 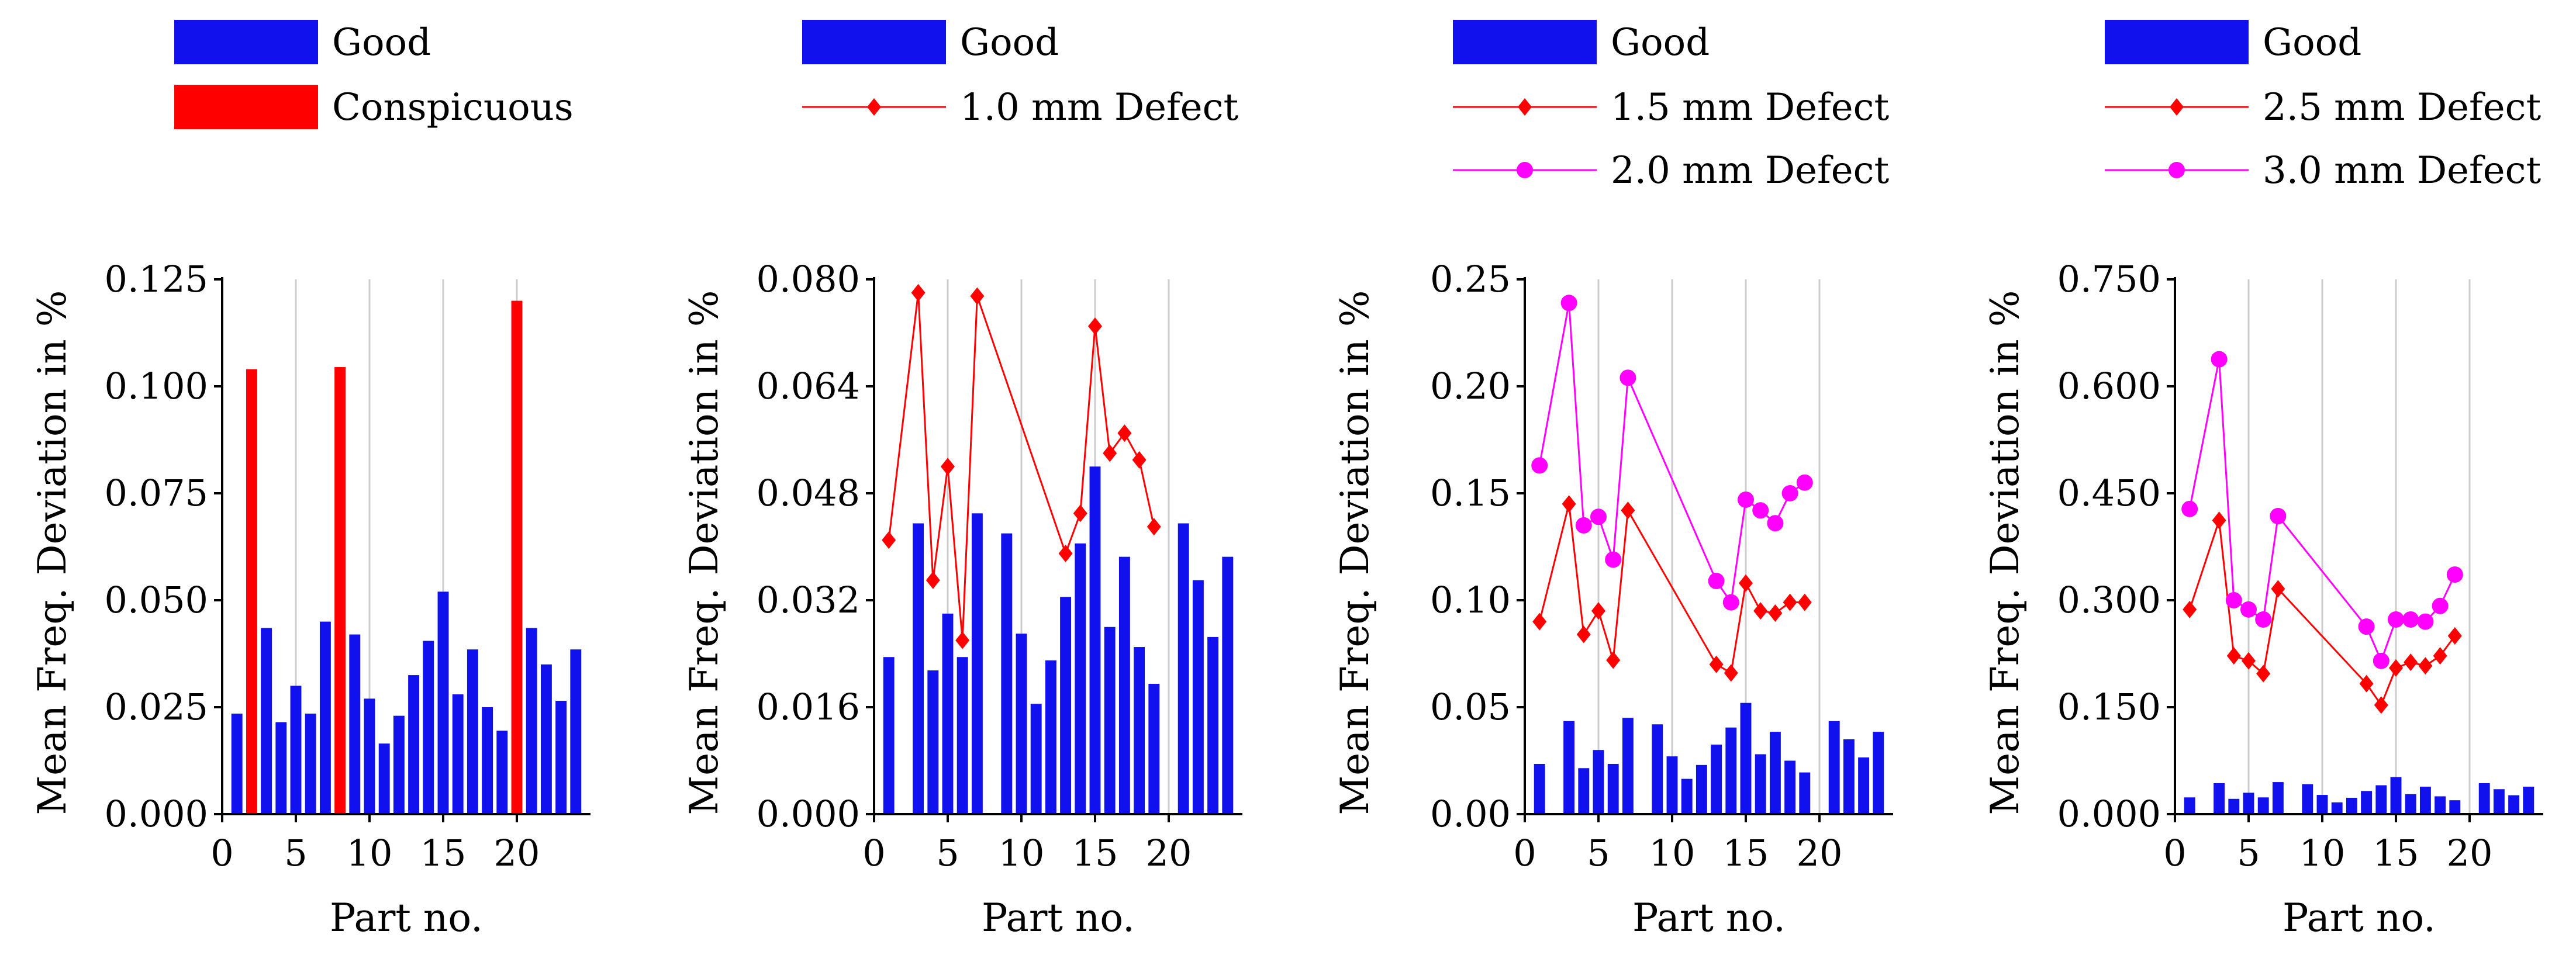 What do you see at coordinates (1750, 170) in the screenshot?
I see `legend-label: 2.0 mm Defect` at bounding box center [1750, 170].